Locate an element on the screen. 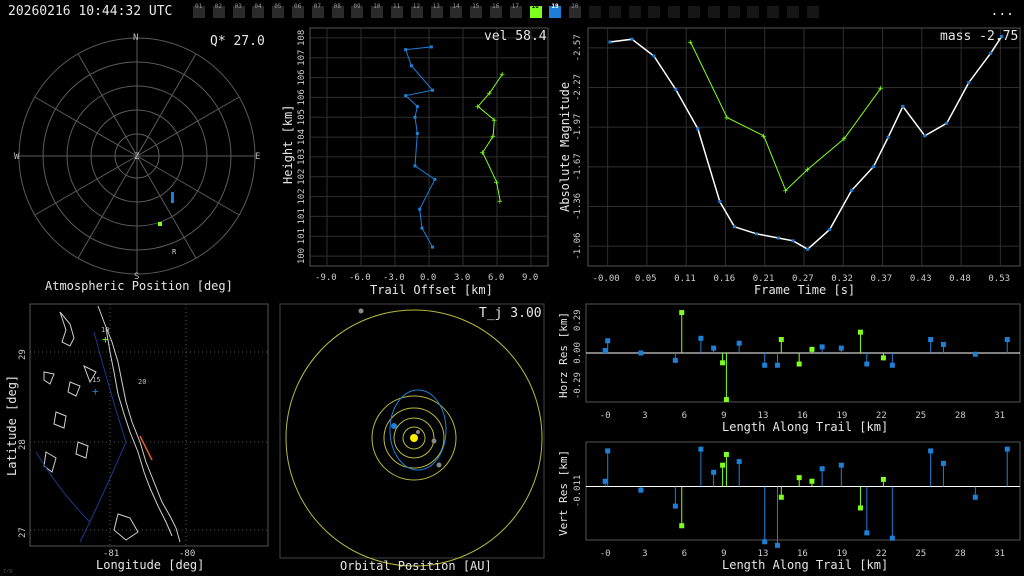 Image resolution: width=1024 pixels, height=576 pixels. x-tick-label: -9.0 is located at coordinates (326, 278).